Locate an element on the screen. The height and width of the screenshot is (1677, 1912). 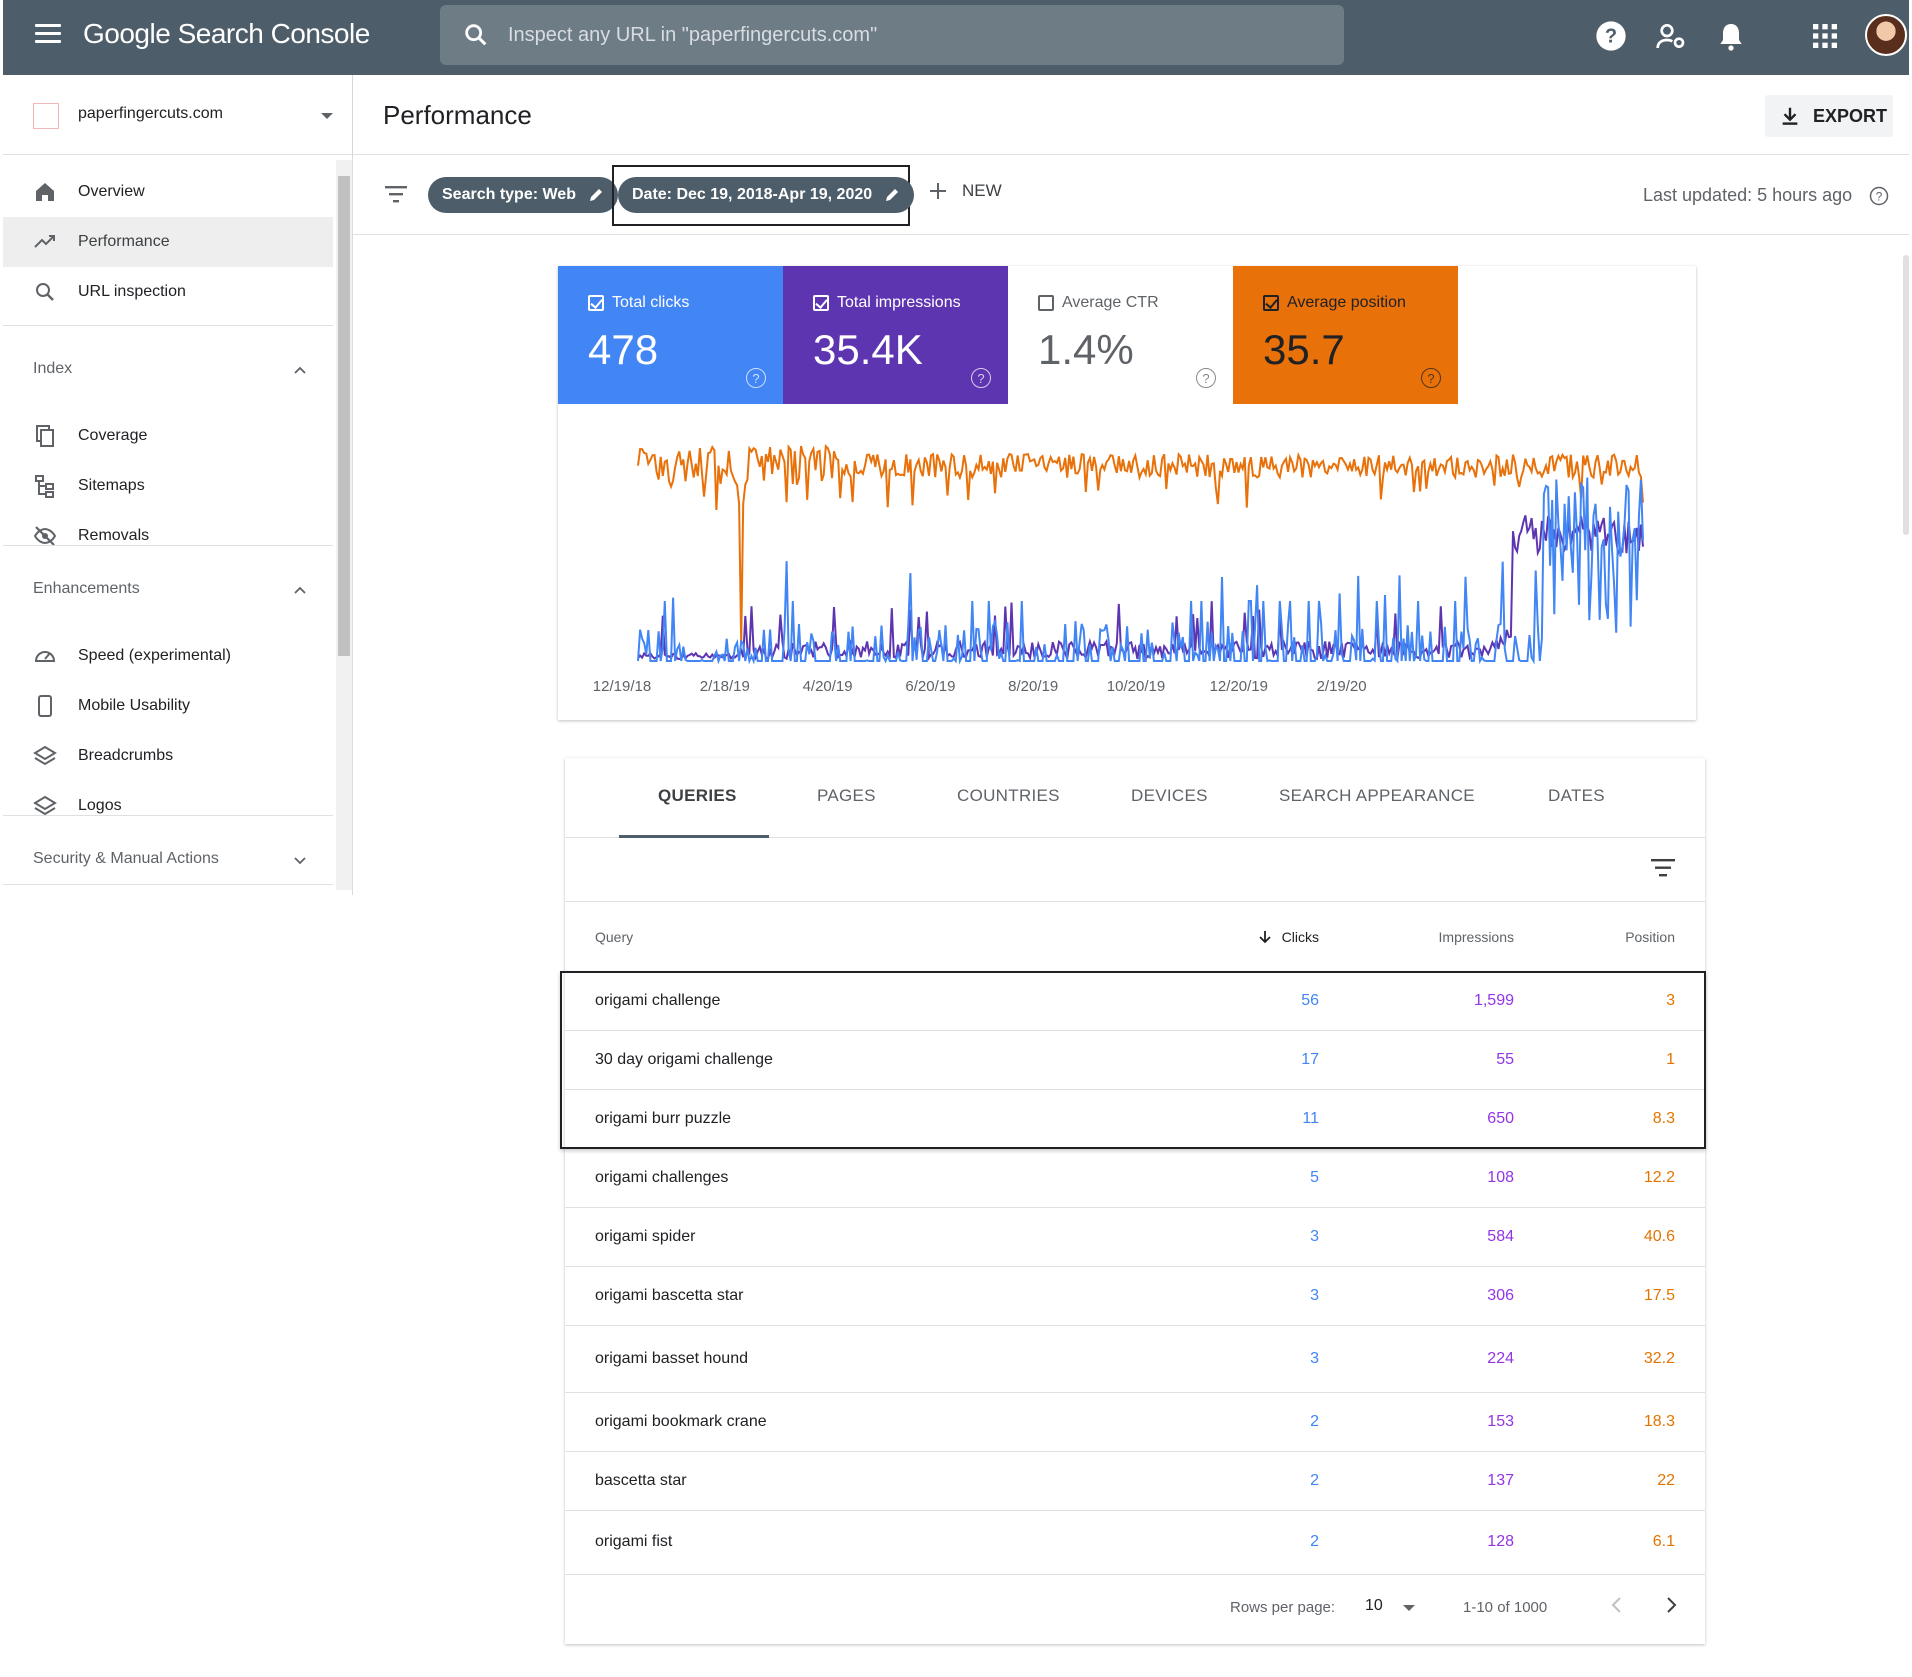
cell-position: 3 is located at coordinates (1670, 1000).